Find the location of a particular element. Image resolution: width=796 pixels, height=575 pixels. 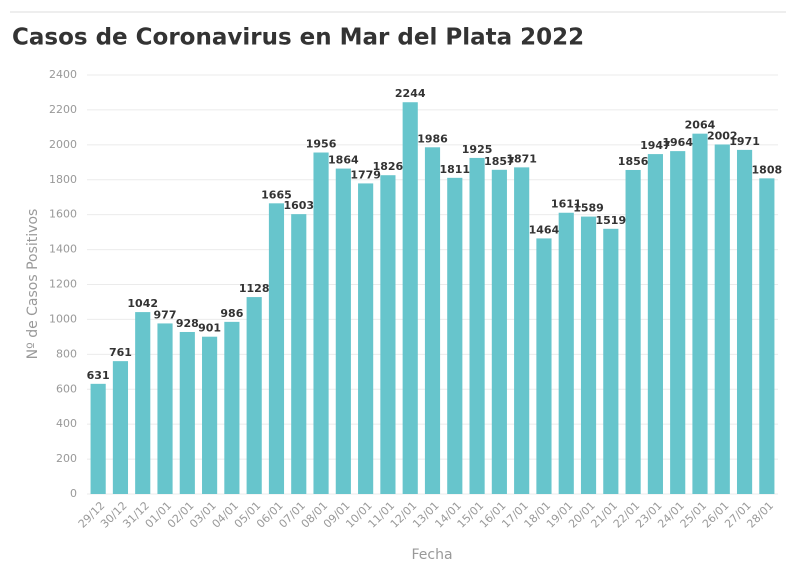

y-tick-label: 1400 is located at coordinates (63, 249).